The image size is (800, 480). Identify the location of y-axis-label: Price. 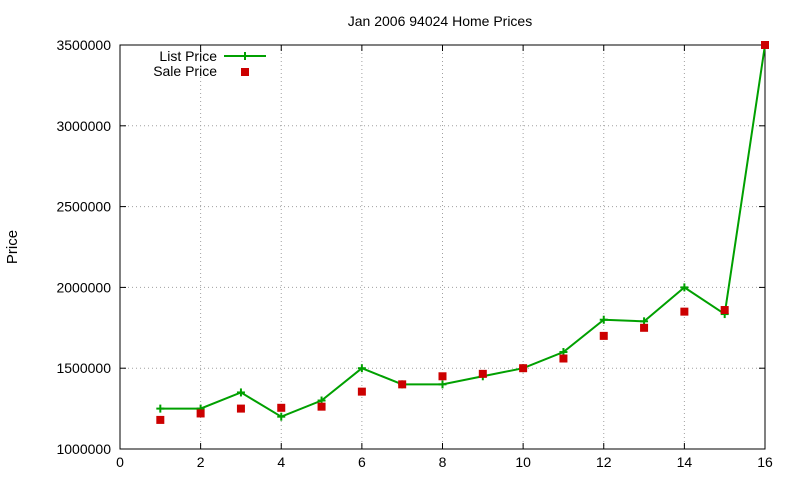
(12, 247).